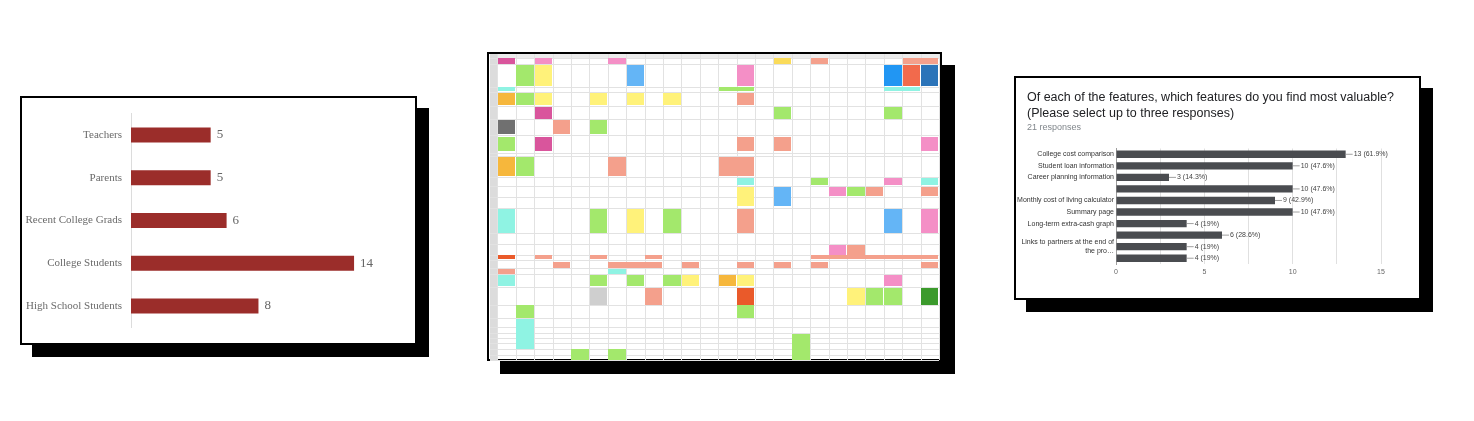 This screenshot has height=421, width=1474. What do you see at coordinates (84, 262) in the screenshot?
I see `y-tick-label: College Students` at bounding box center [84, 262].